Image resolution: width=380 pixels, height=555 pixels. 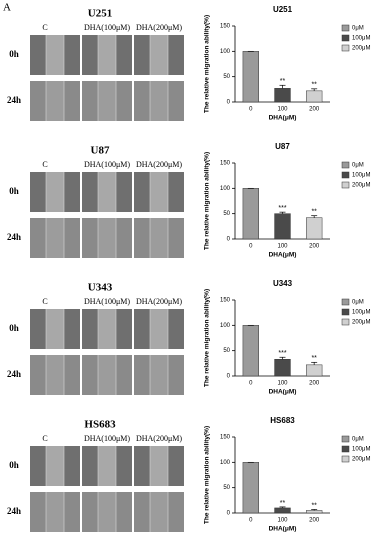 I want to click on legend-label: 100μM, so click(x=361, y=39).